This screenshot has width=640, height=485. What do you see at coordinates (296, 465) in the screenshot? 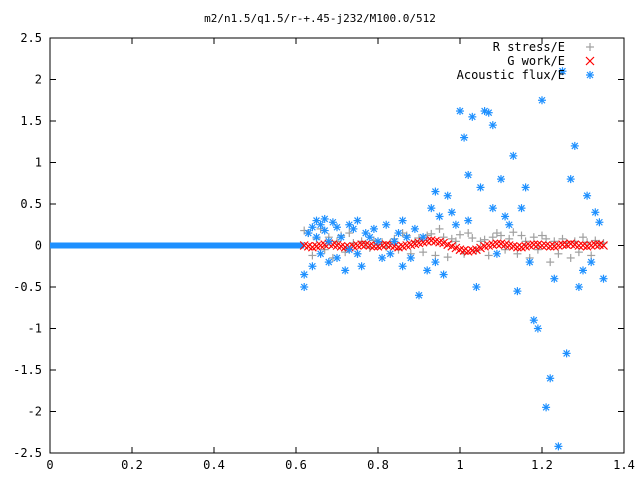
I see `x-tick-label: 0.6` at bounding box center [296, 465].